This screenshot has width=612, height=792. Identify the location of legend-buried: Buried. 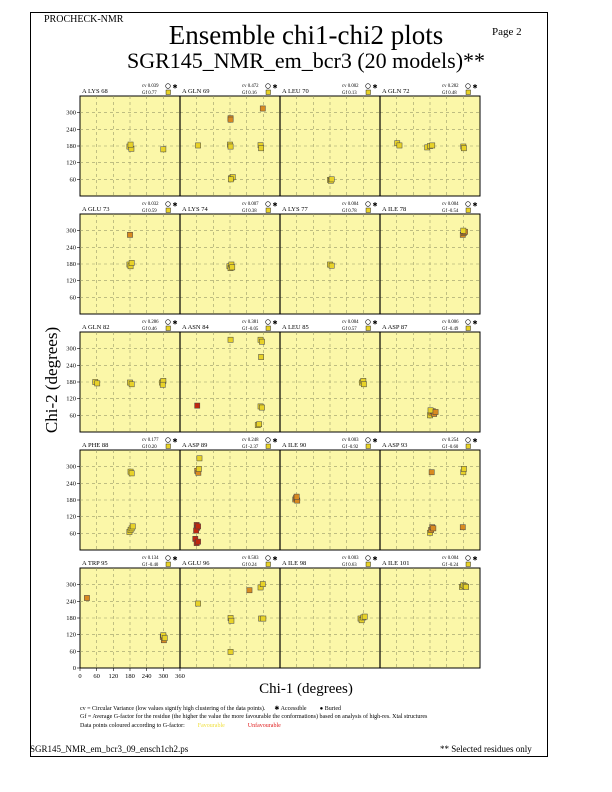
(333, 709).